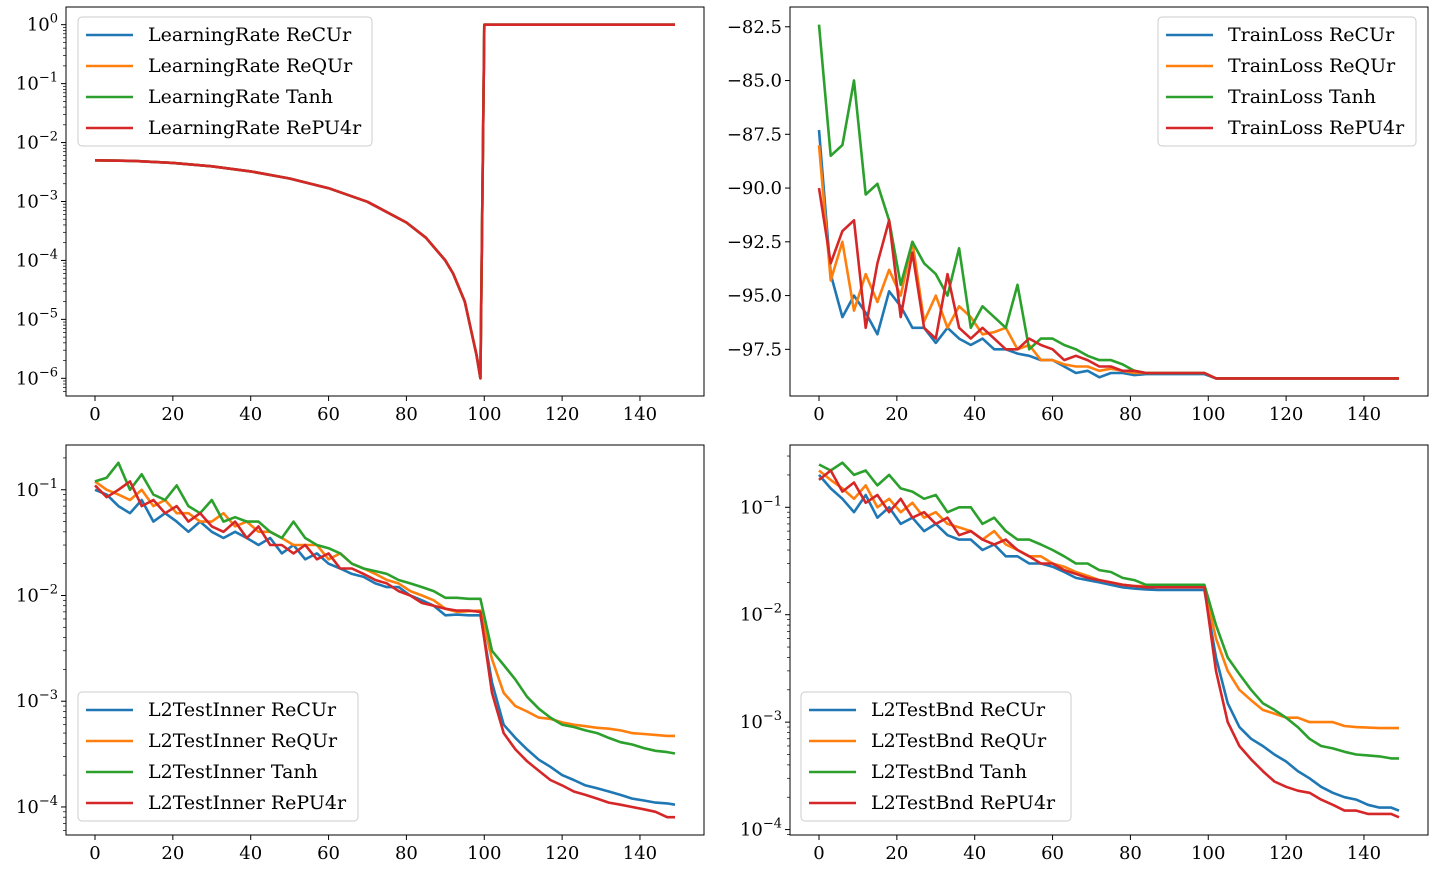 The image size is (1434, 876). Describe the element at coordinates (250, 66) in the screenshot. I see `legend-label: LearningRate ReQUr` at that location.